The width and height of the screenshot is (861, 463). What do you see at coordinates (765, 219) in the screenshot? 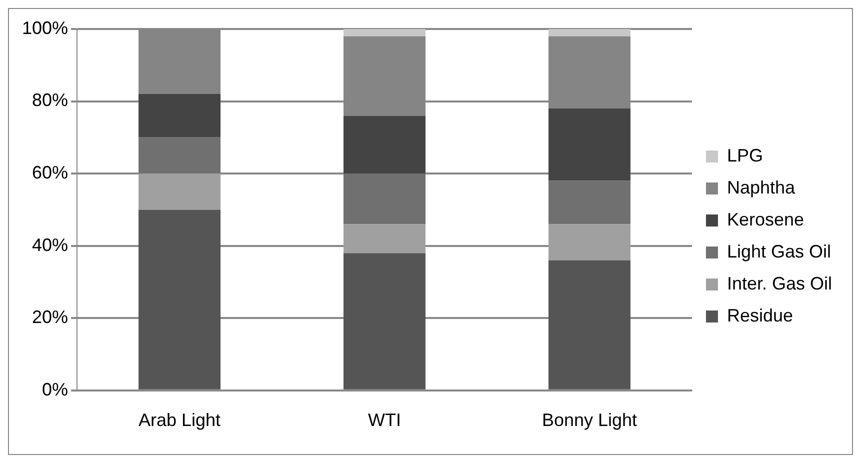
I see `legend-label: Kerosene` at bounding box center [765, 219].